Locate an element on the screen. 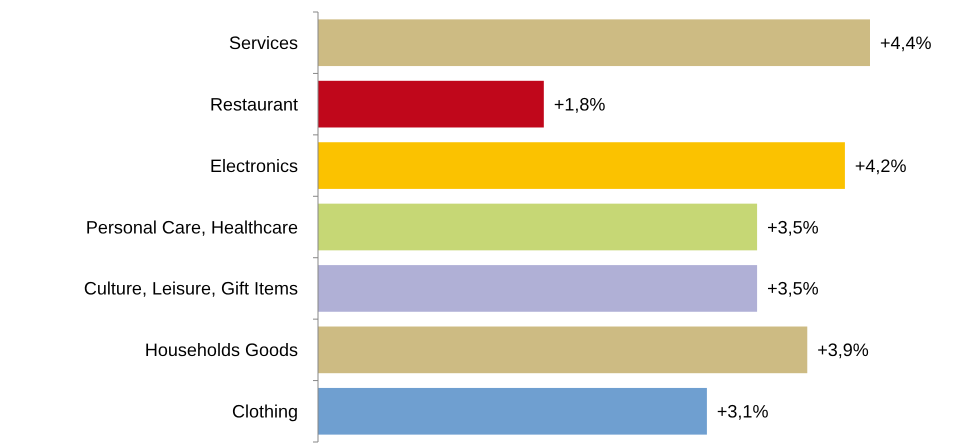 Image resolution: width=957 pixels, height=445 pixels. data-label: +4,2% is located at coordinates (880, 166).